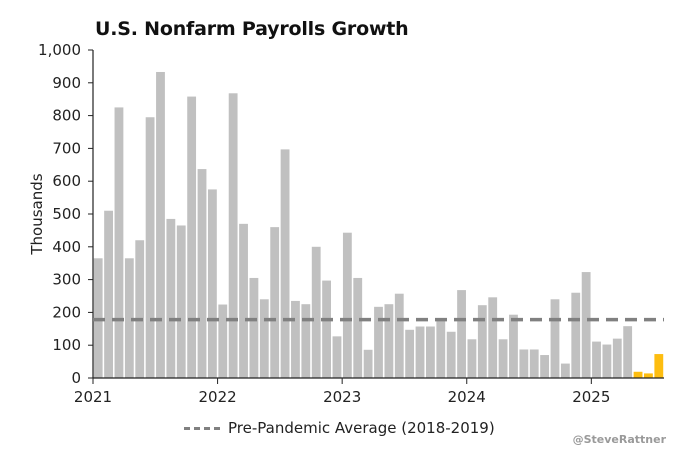 Image resolution: width=680 pixels, height=451 pixels. Describe the element at coordinates (66, 83) in the screenshot. I see `y-tick-label: 900` at that location.